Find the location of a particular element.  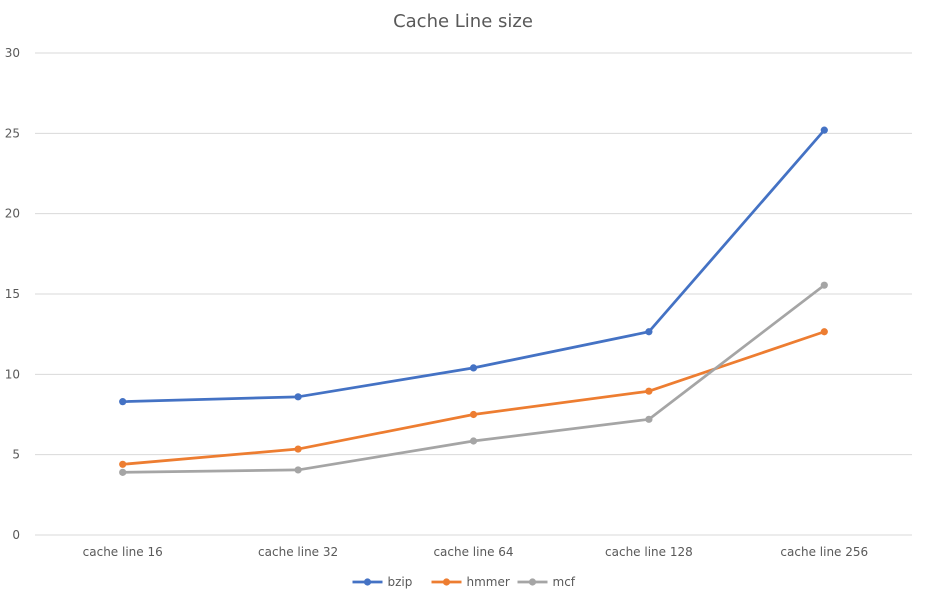

legend-item-bzip: bzip is located at coordinates (382, 582).